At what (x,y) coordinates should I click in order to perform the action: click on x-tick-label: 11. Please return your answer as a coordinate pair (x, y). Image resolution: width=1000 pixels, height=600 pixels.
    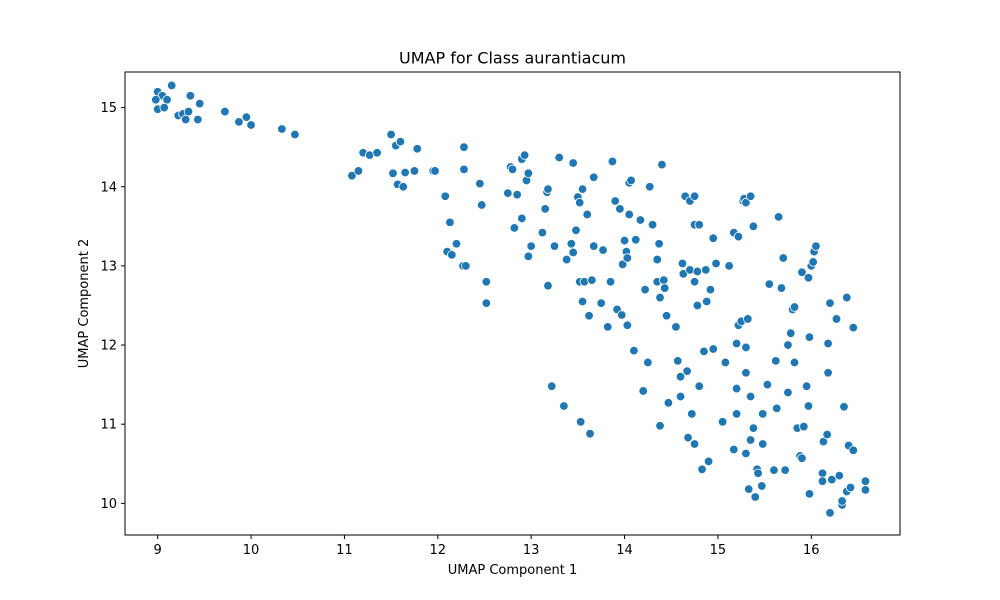
    Looking at the image, I should click on (344, 550).